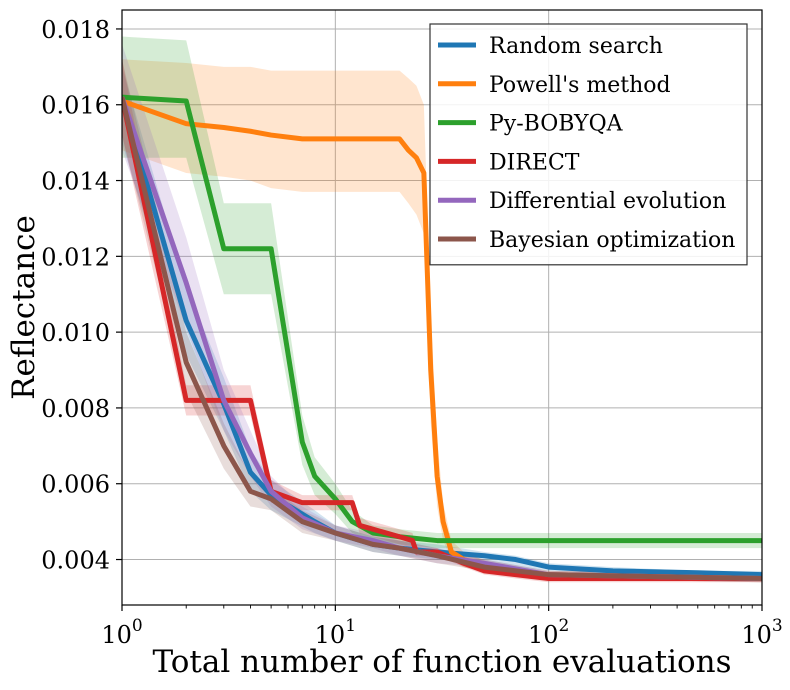  I want to click on y-tick-label: 0.008, so click(75, 409).